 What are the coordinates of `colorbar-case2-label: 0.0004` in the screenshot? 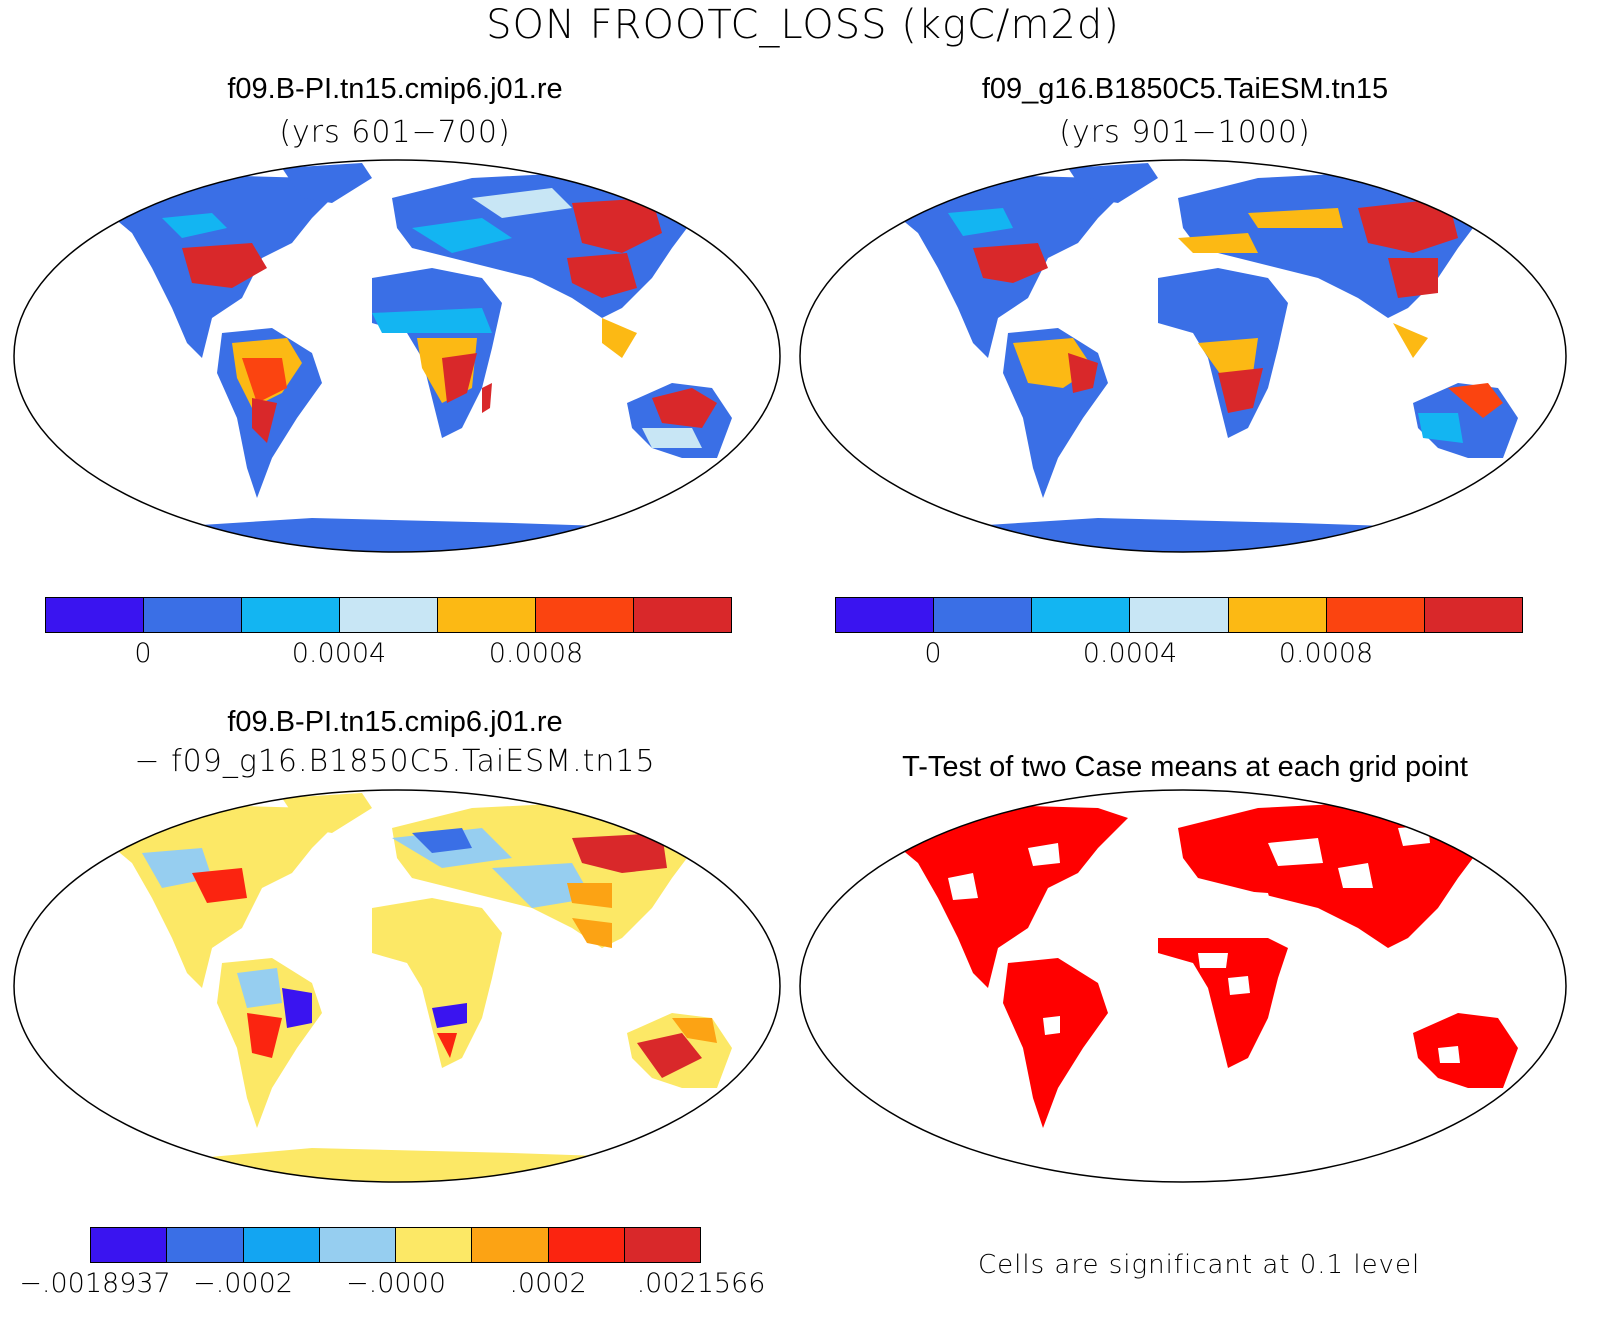 It's located at (1130, 653).